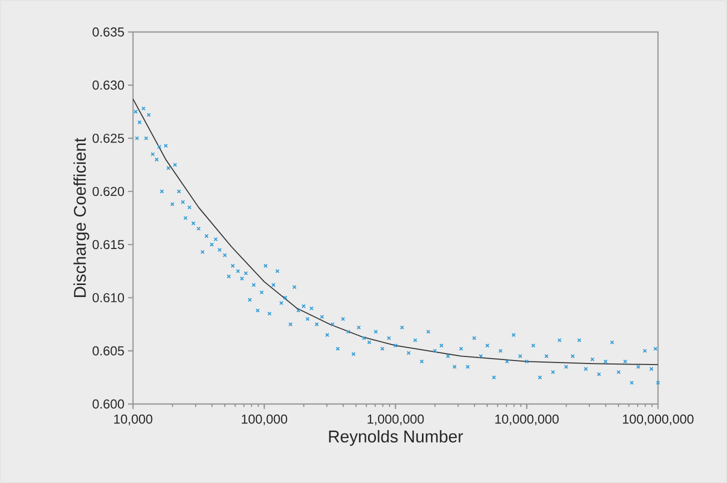 The image size is (727, 483). What do you see at coordinates (527, 420) in the screenshot?
I see `x-tick-label: 10,000,000` at bounding box center [527, 420].